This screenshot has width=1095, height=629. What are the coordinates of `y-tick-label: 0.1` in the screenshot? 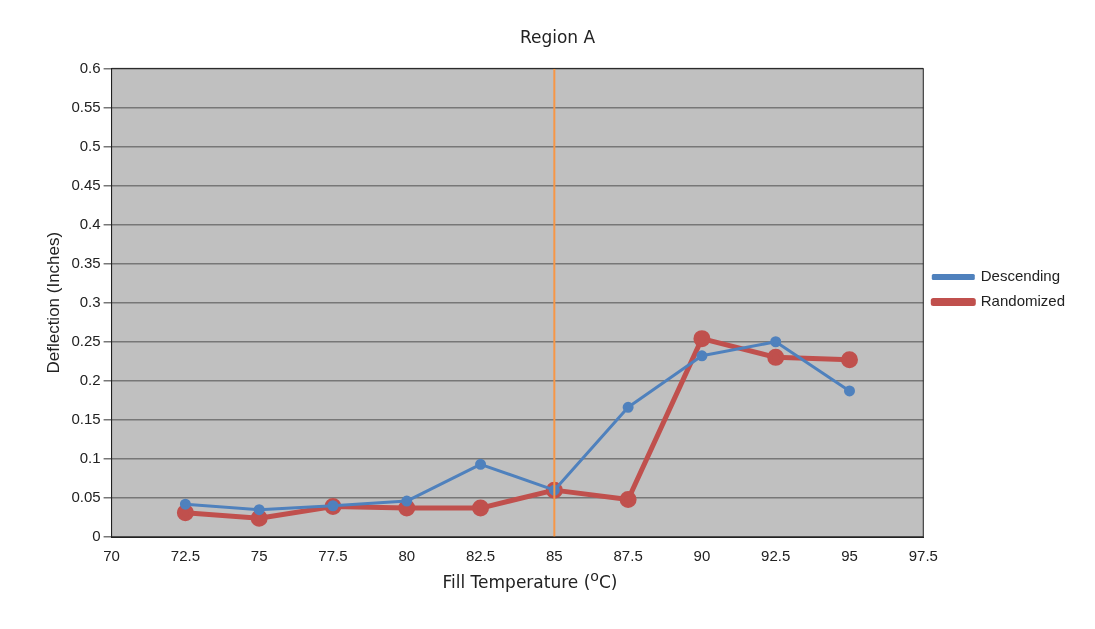 It's located at (90, 458).